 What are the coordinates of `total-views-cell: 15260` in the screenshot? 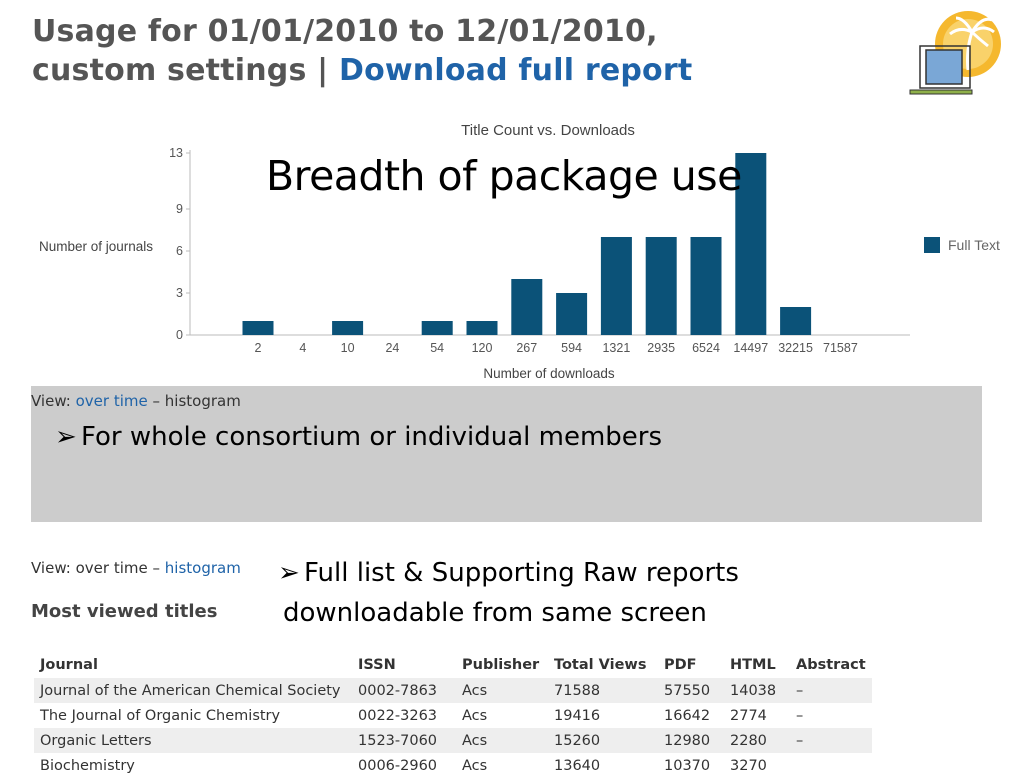 It's located at (603, 740).